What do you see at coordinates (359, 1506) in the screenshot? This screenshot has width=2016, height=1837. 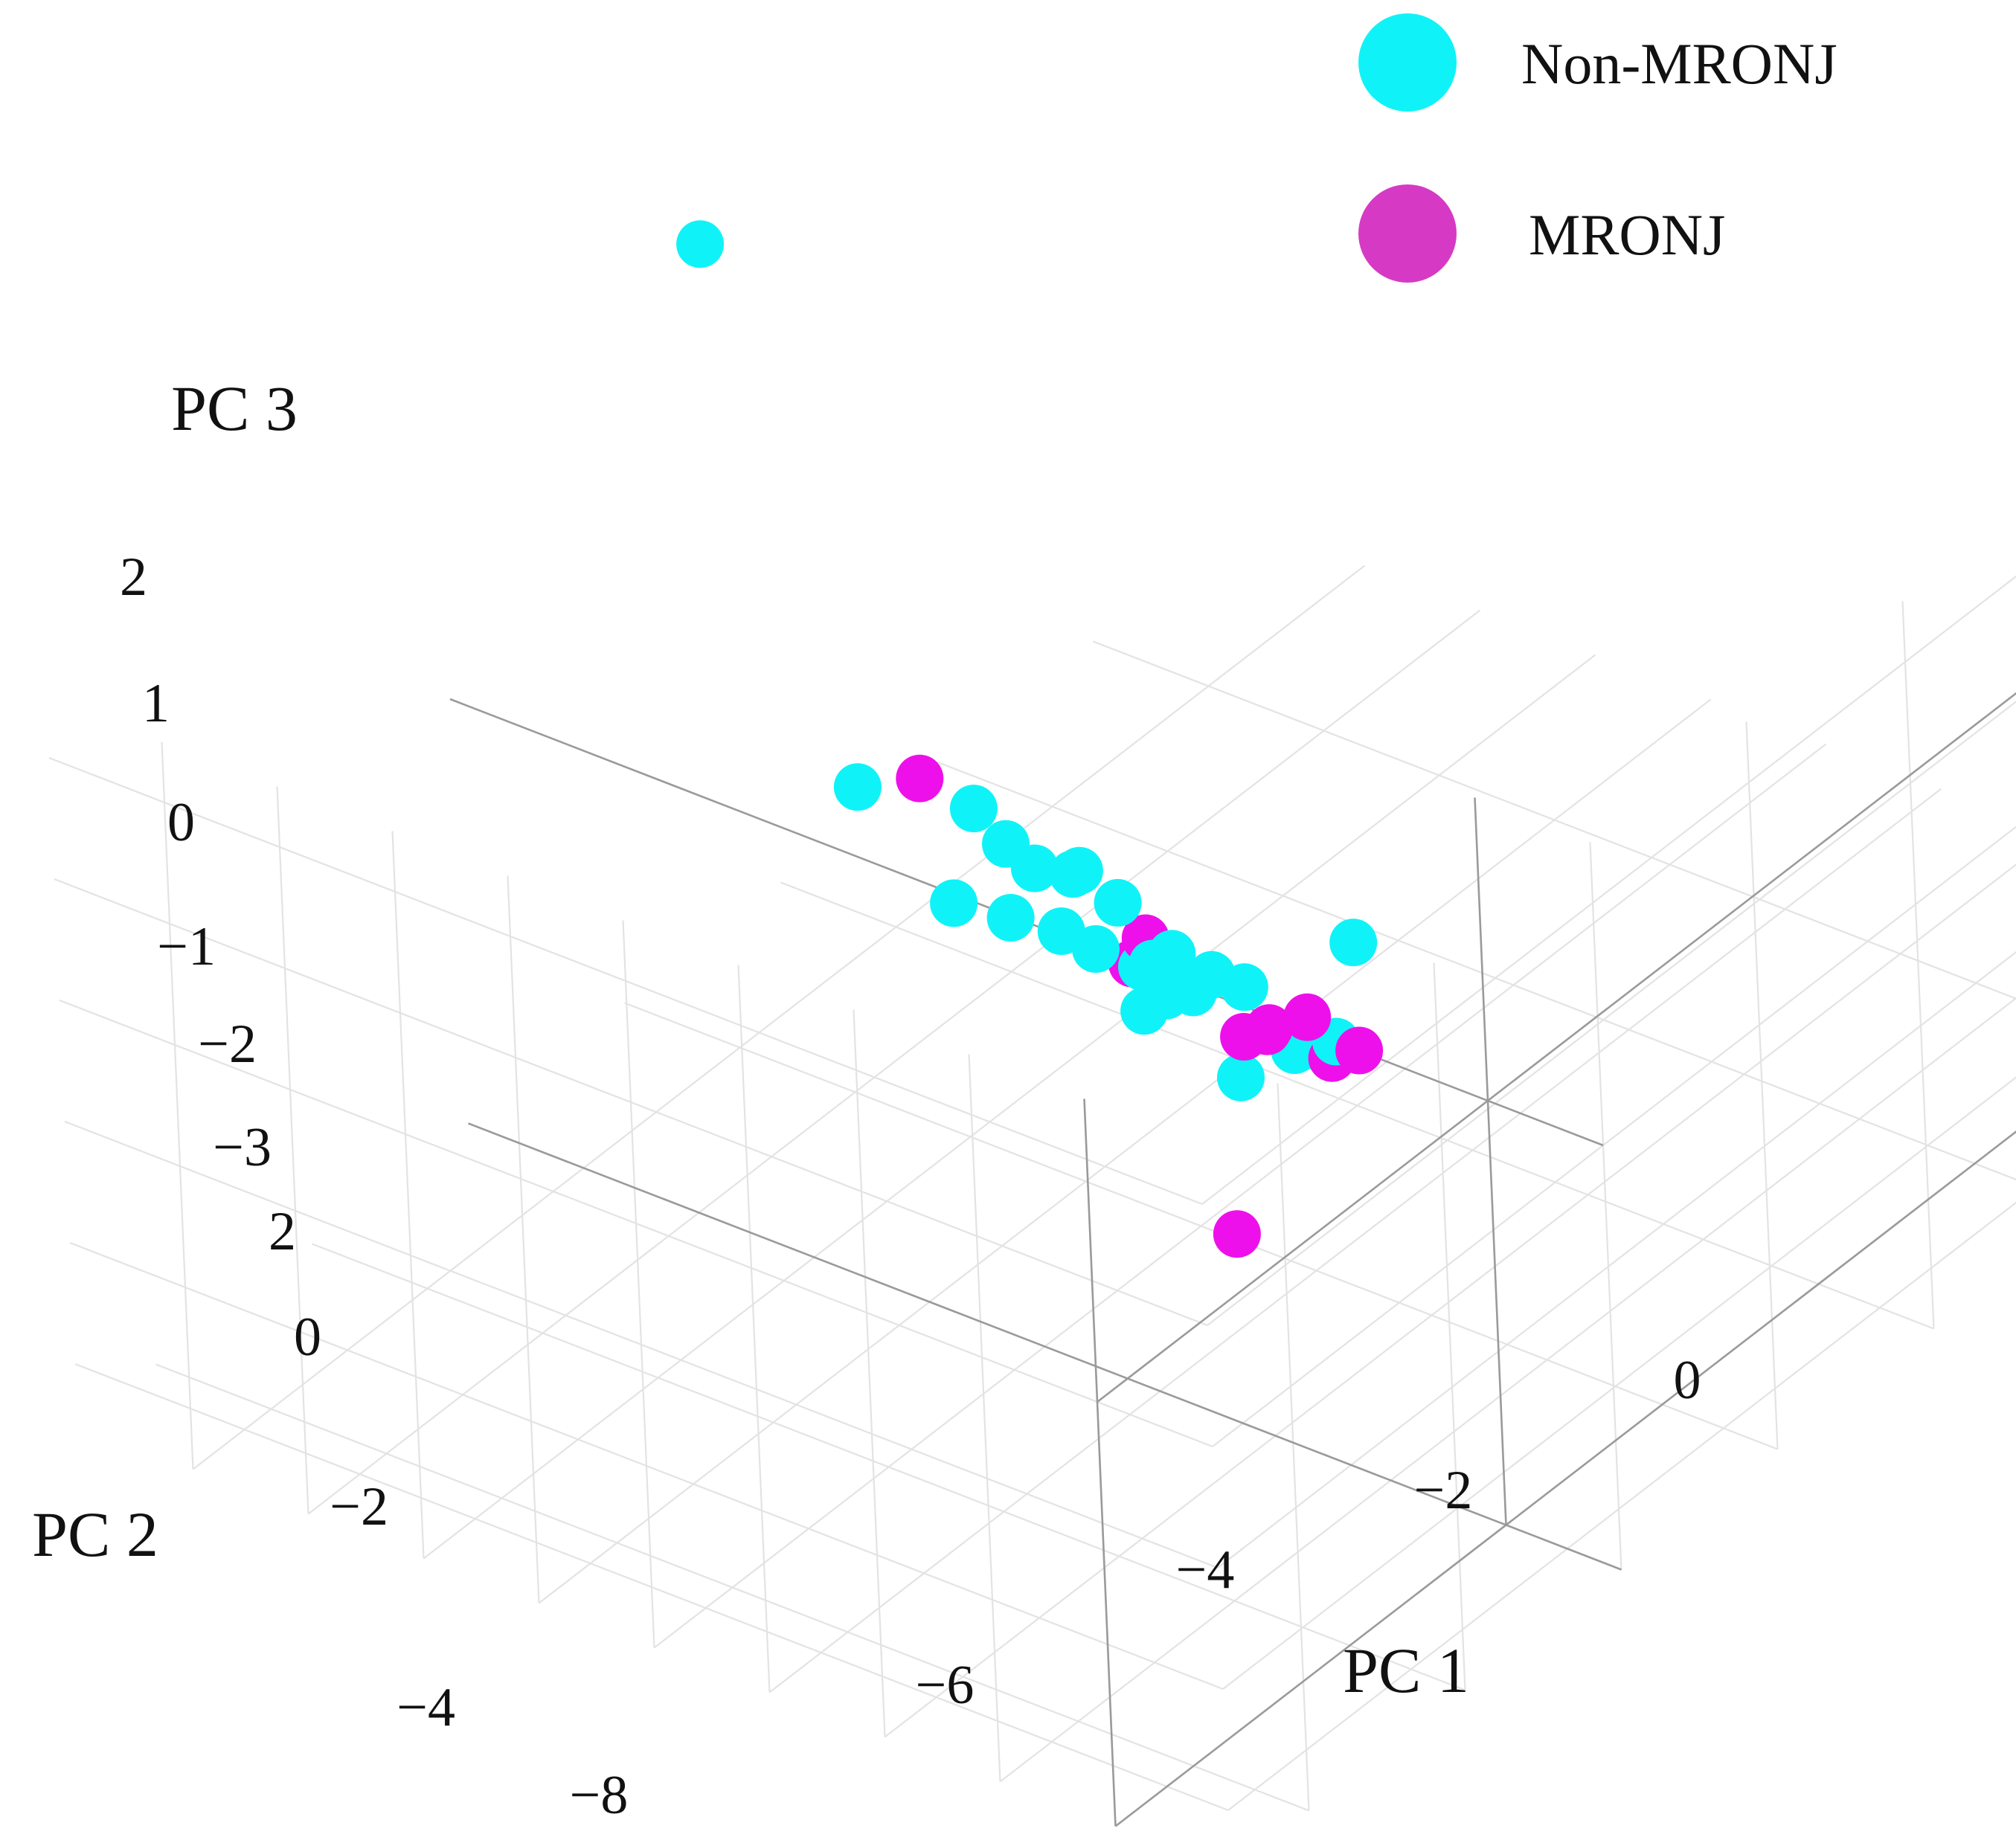 I see `y-tick-label: −2` at bounding box center [359, 1506].